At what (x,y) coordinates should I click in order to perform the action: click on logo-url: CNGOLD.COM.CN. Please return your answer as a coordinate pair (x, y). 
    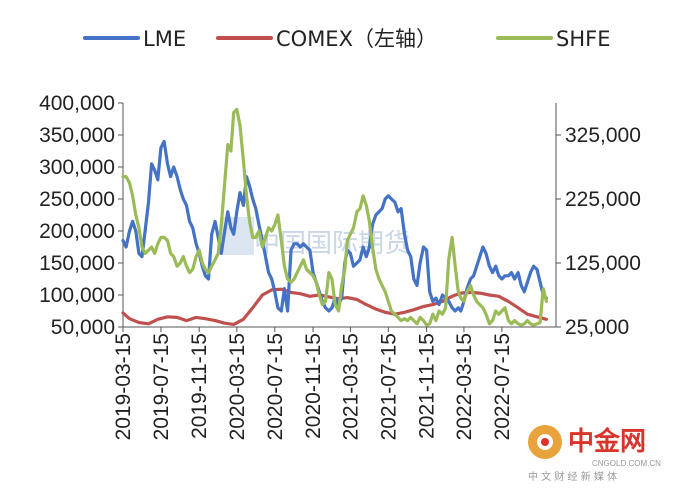
    Looking at the image, I should click on (626, 463).